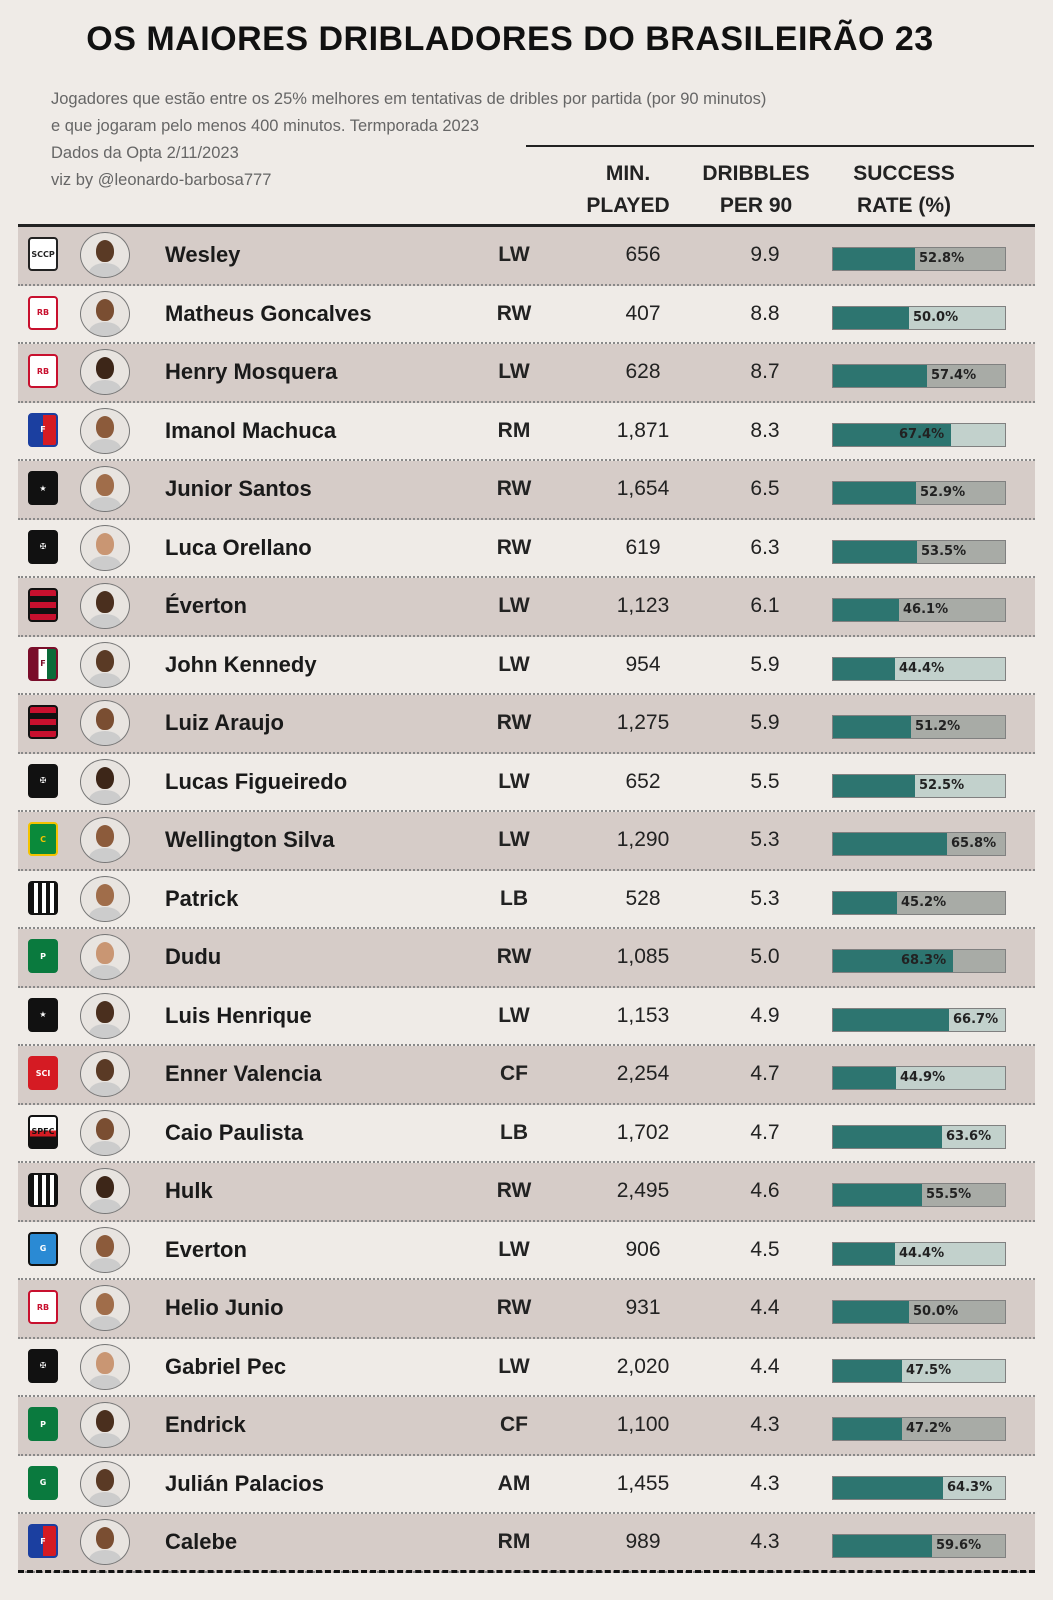  What do you see at coordinates (765, 1190) in the screenshot?
I see `dribbles-per-90: 4.6` at bounding box center [765, 1190].